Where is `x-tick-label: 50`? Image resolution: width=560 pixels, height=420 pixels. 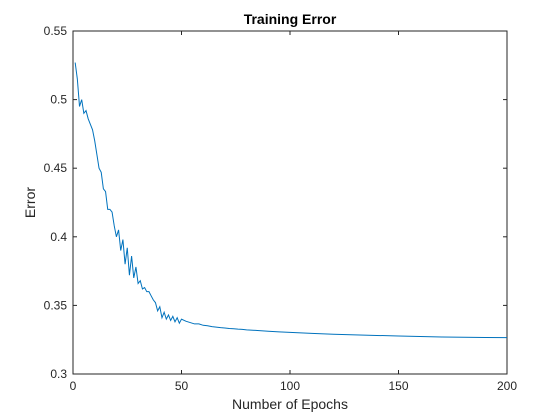 x-tick-label: 50 is located at coordinates (182, 386).